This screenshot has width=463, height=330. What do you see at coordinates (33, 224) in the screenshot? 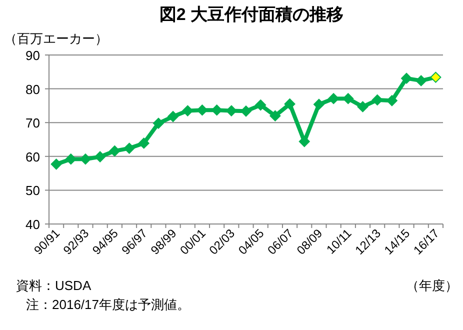
I see `y-tick-label: 40` at bounding box center [33, 224].